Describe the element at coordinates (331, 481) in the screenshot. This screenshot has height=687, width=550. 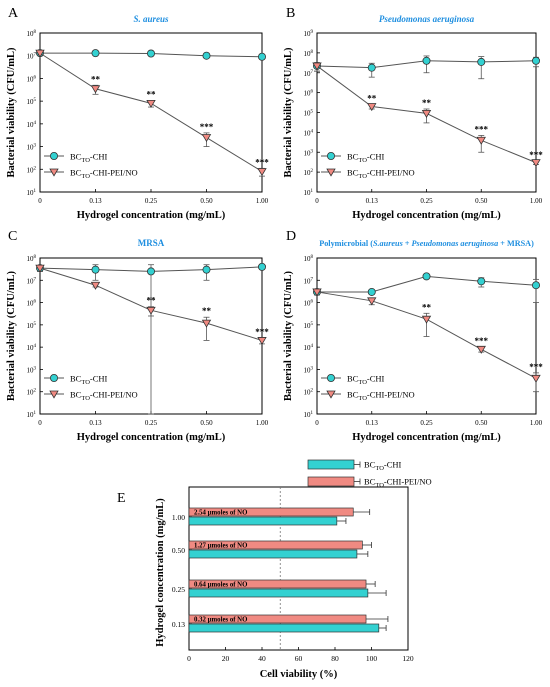
I see `legend-swatch` at that location.